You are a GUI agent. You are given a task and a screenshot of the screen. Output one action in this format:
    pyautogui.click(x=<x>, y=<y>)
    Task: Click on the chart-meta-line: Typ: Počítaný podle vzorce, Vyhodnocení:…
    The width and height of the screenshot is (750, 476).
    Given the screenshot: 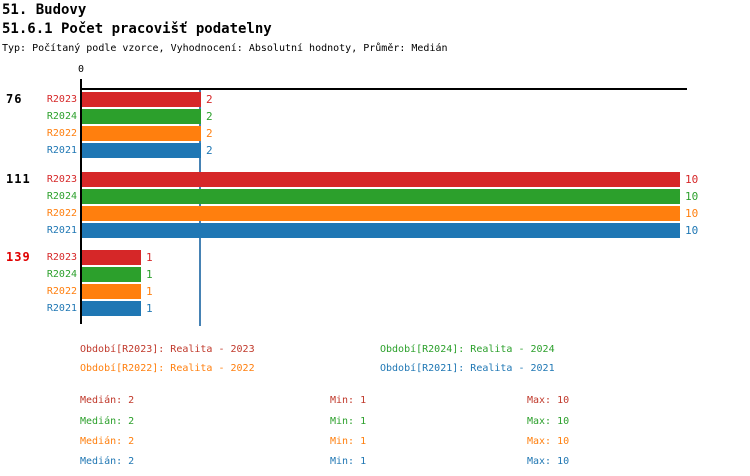 What is the action you would take?
    pyautogui.click(x=225, y=48)
    